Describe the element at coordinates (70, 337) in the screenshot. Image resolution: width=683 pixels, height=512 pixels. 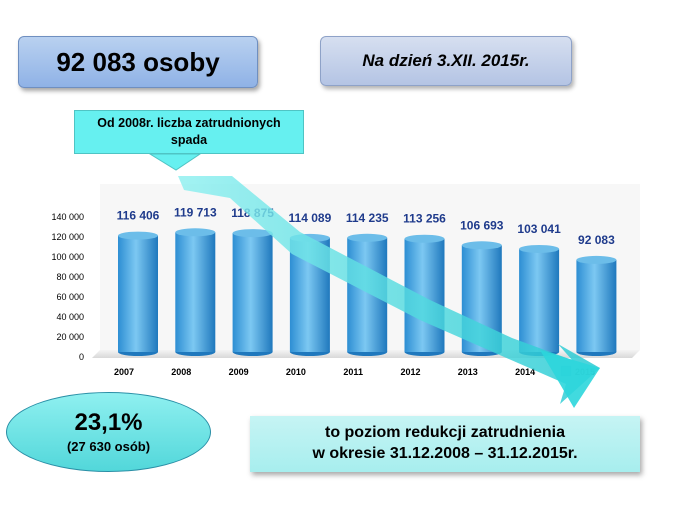
I see `y-tick-20000: 20 000` at that location.